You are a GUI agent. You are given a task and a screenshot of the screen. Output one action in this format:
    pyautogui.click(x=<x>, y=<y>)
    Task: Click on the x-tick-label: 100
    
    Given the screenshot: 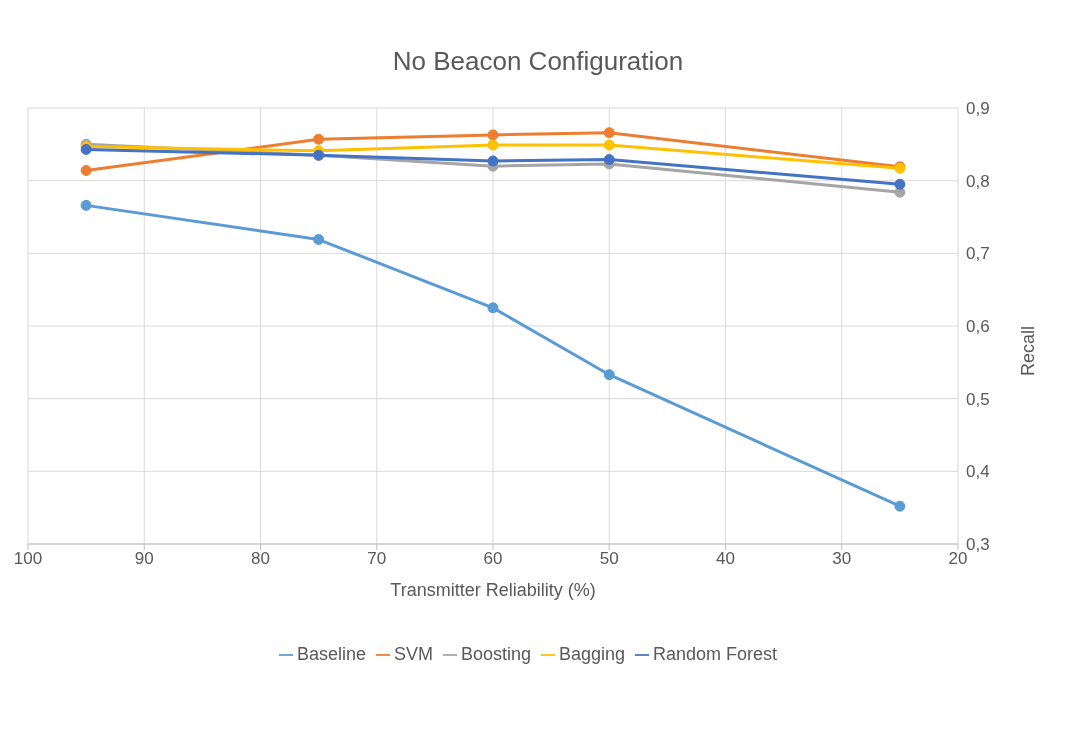 What is the action you would take?
    pyautogui.click(x=28, y=559)
    